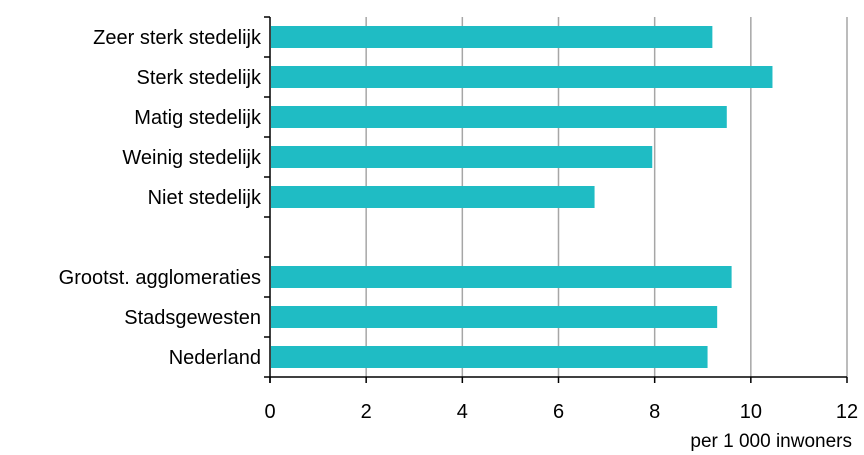  I want to click on category-label: Grootst. agglomeraties, so click(160, 278).